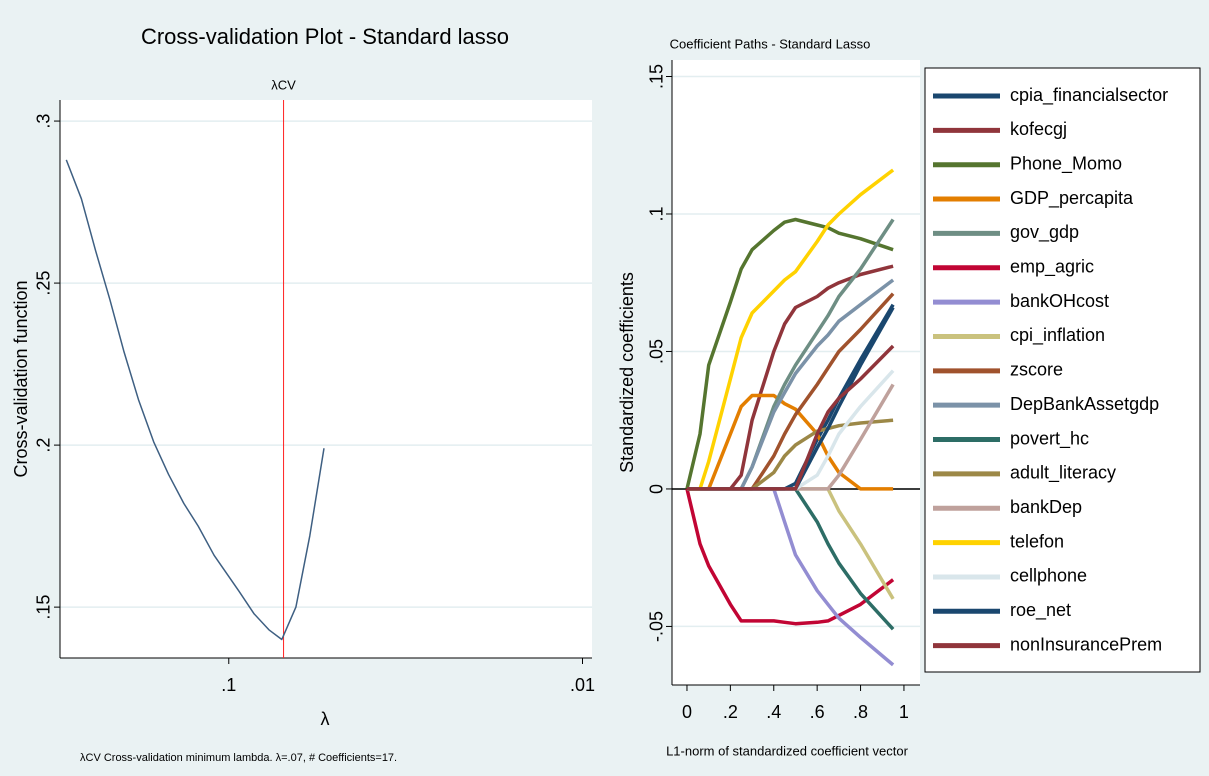  Describe the element at coordinates (582, 685) in the screenshot. I see `x-tick-label: .01` at that location.